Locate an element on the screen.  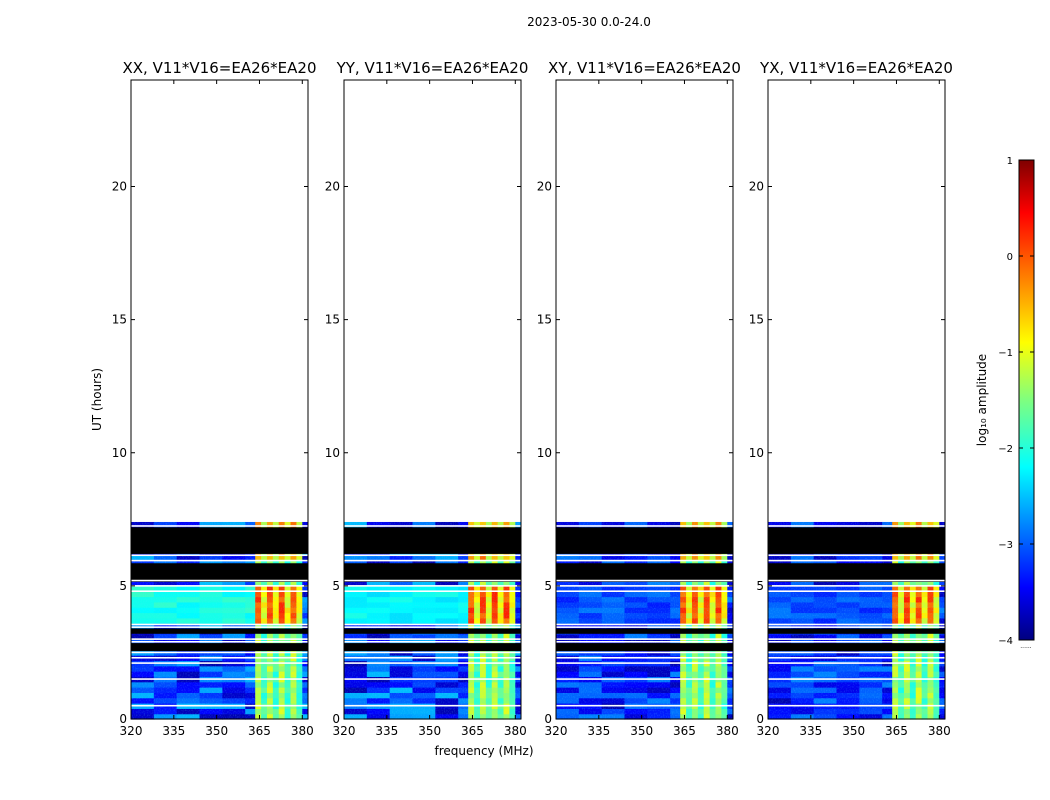
shared-x-axis-label: frequency (MHz) is located at coordinates (483, 751).